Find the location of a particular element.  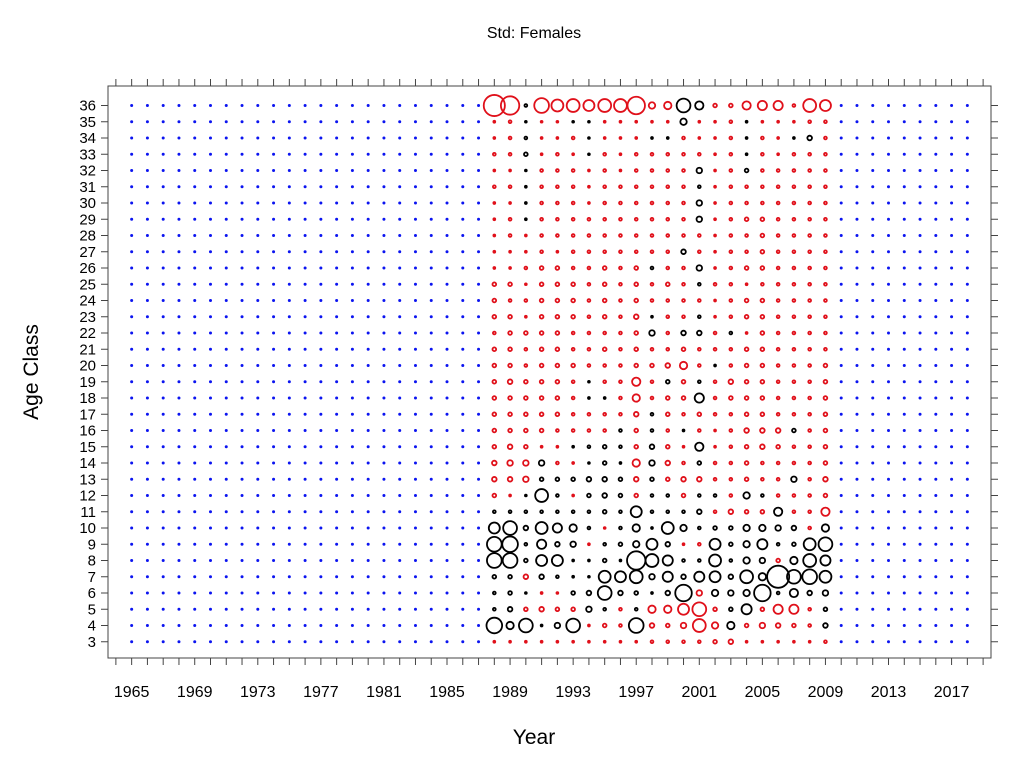

y-tick-label: 30 is located at coordinates (87, 203).